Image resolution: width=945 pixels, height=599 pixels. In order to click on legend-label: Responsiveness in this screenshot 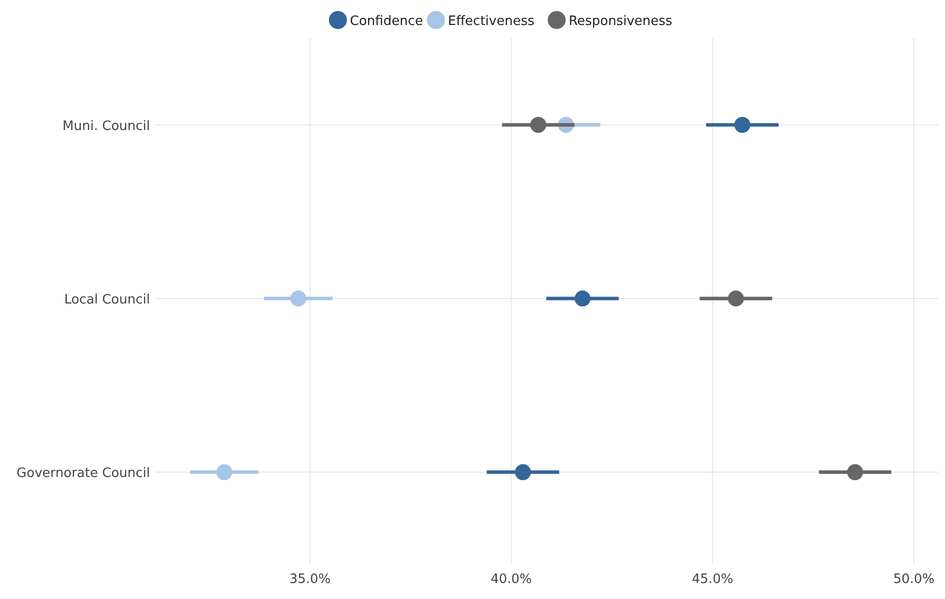, I will do `click(620, 21)`.